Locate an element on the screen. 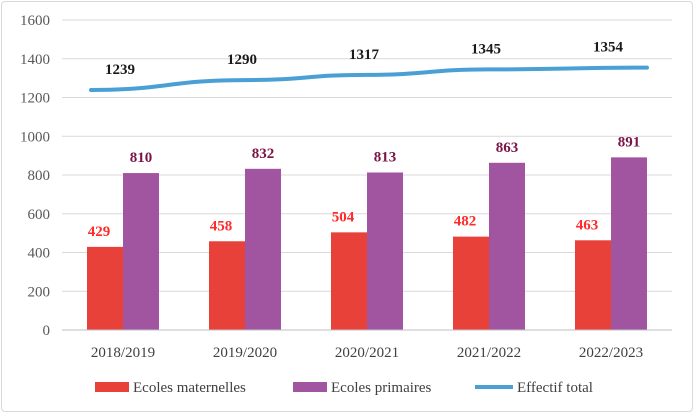 The width and height of the screenshot is (696, 415). line-data-label: 1290 is located at coordinates (242, 60).